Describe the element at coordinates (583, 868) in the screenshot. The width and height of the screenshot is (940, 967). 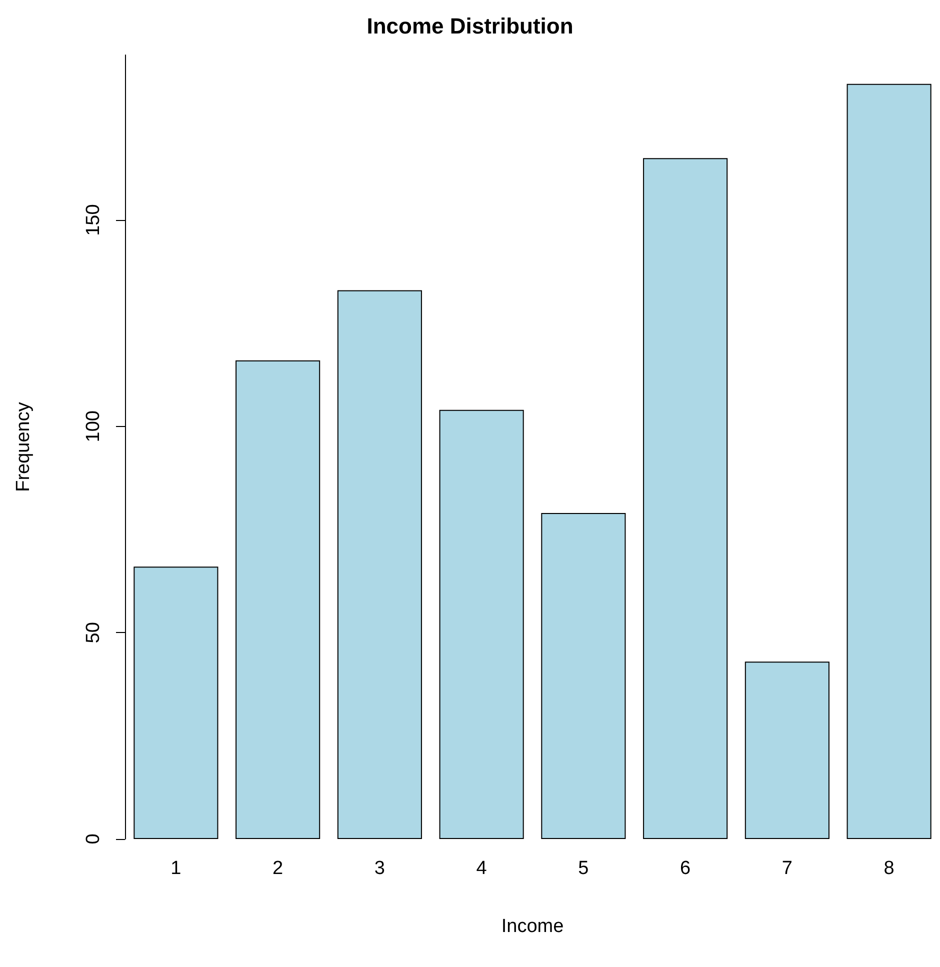
I see `x-tick-label: 5` at that location.